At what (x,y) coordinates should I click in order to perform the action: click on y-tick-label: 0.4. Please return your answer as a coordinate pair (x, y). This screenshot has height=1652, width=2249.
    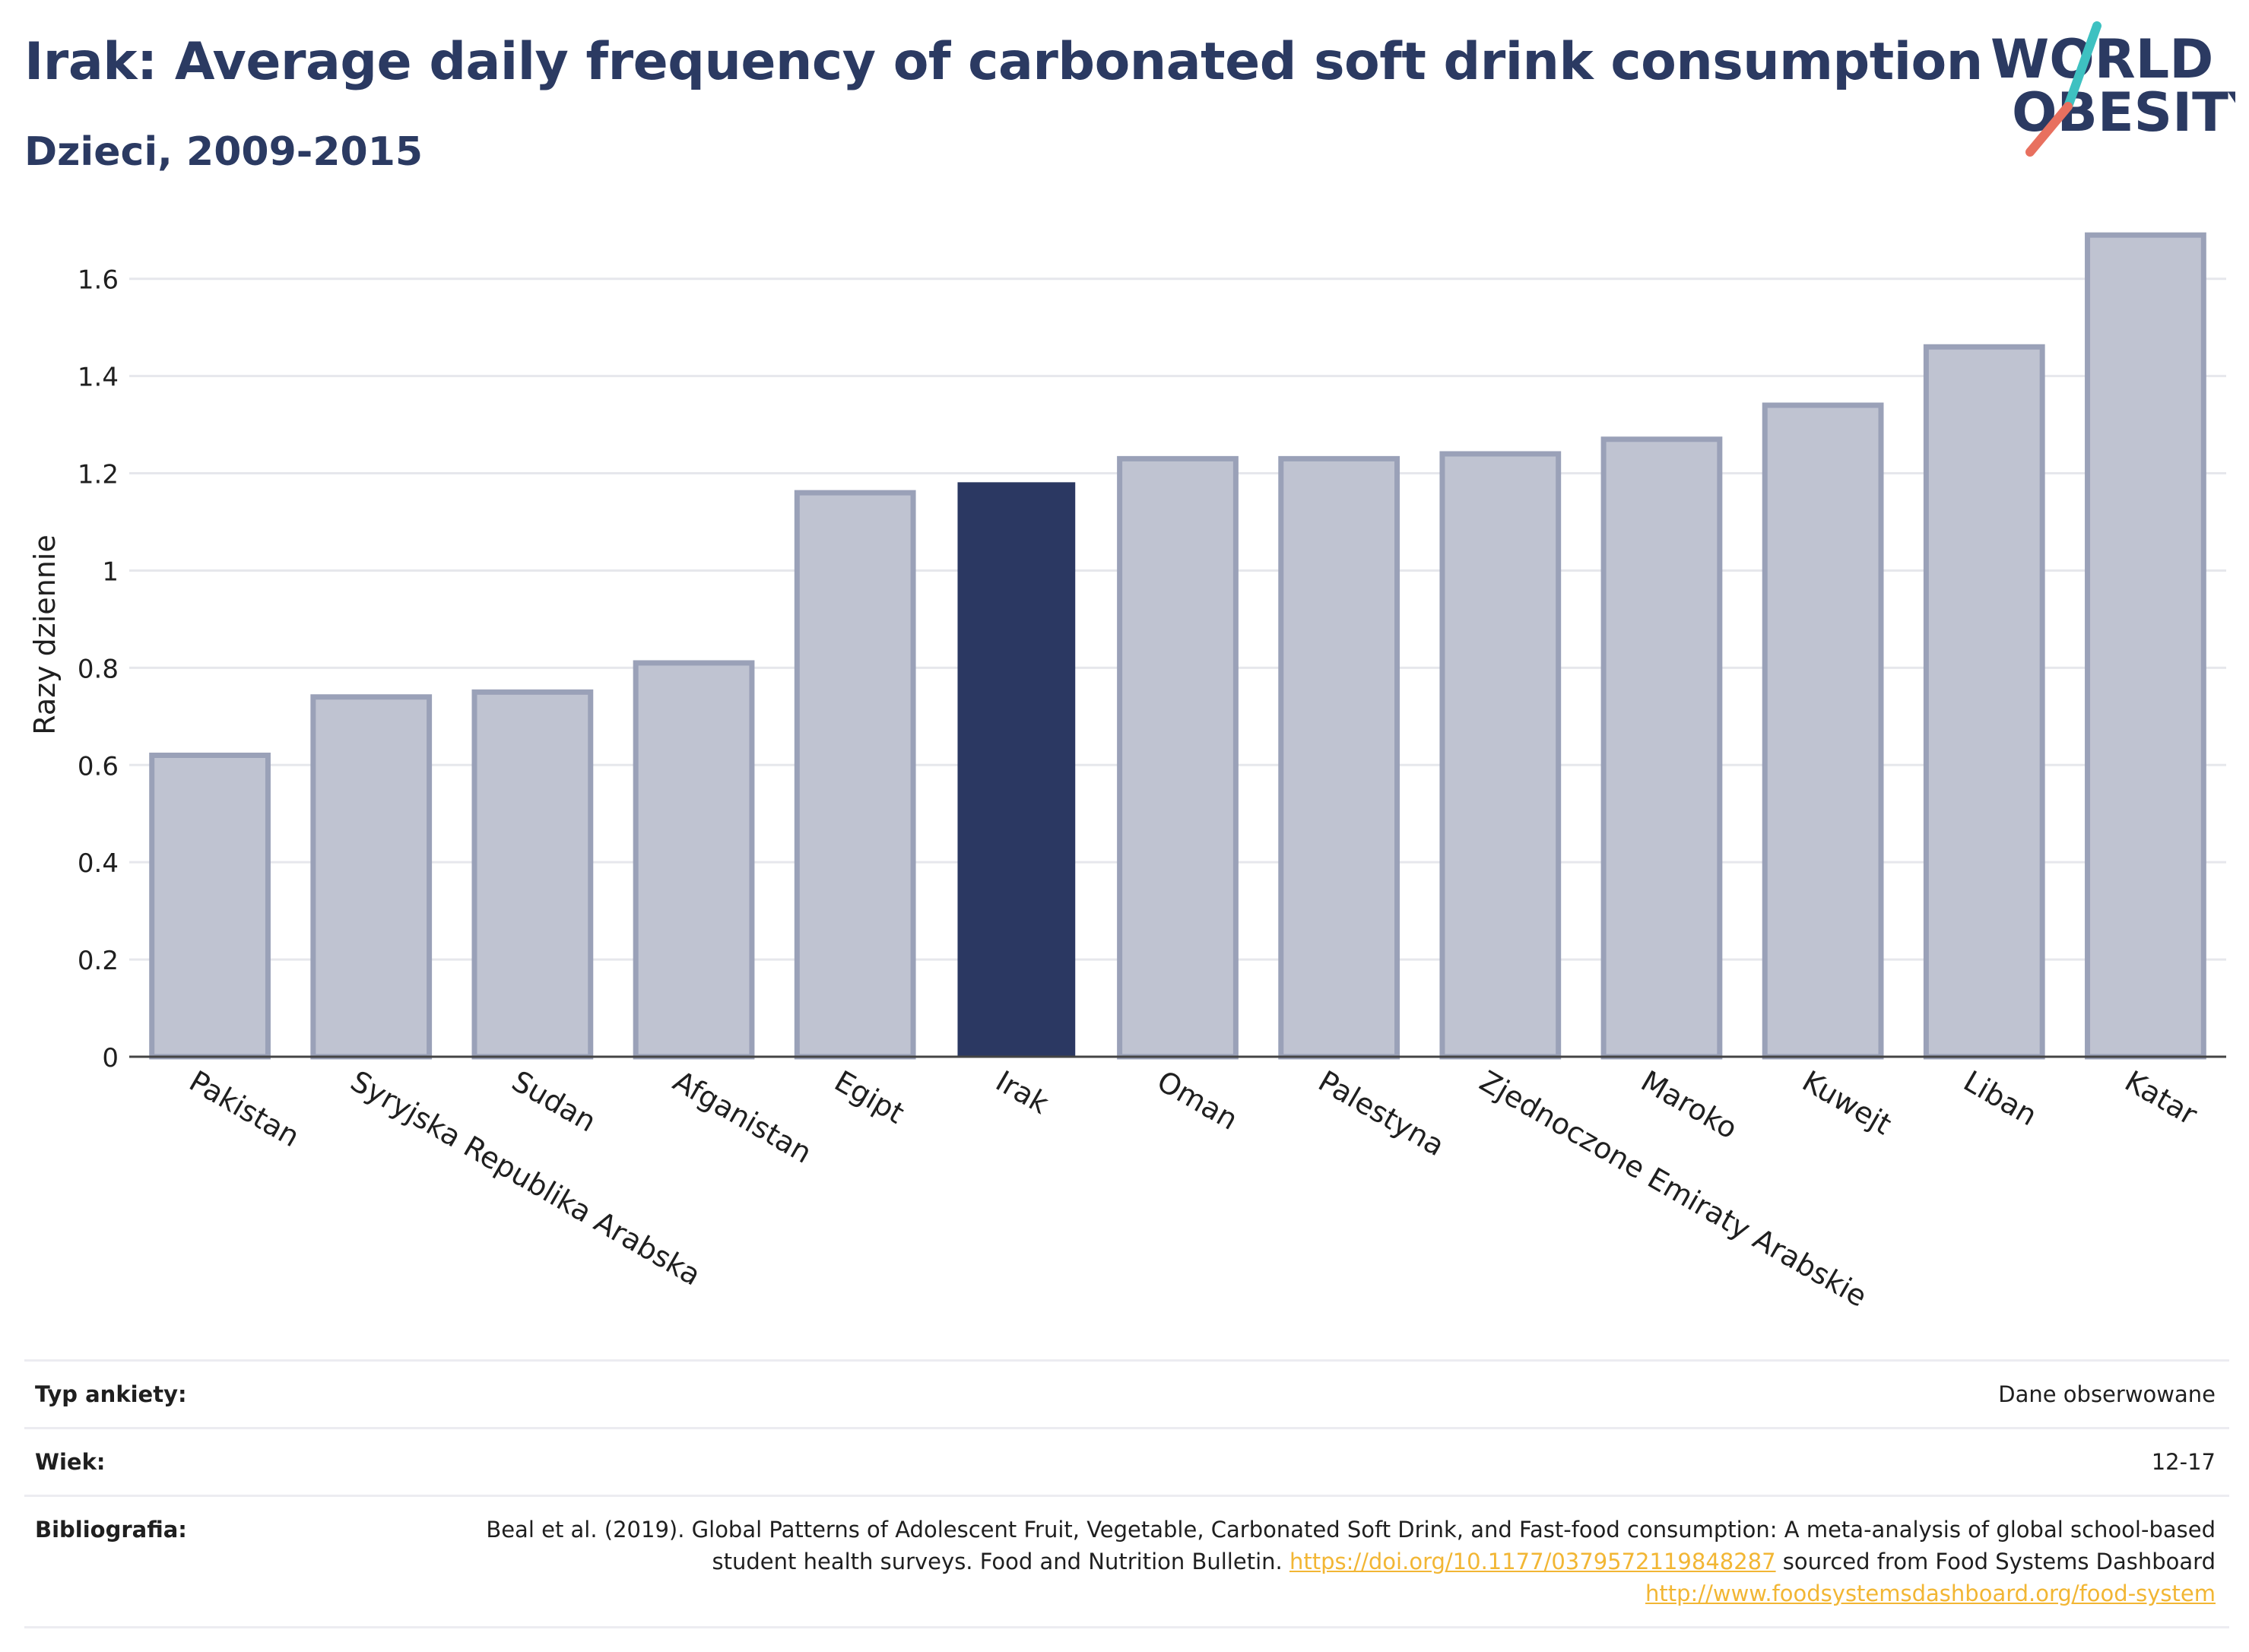
    Looking at the image, I should click on (99, 863).